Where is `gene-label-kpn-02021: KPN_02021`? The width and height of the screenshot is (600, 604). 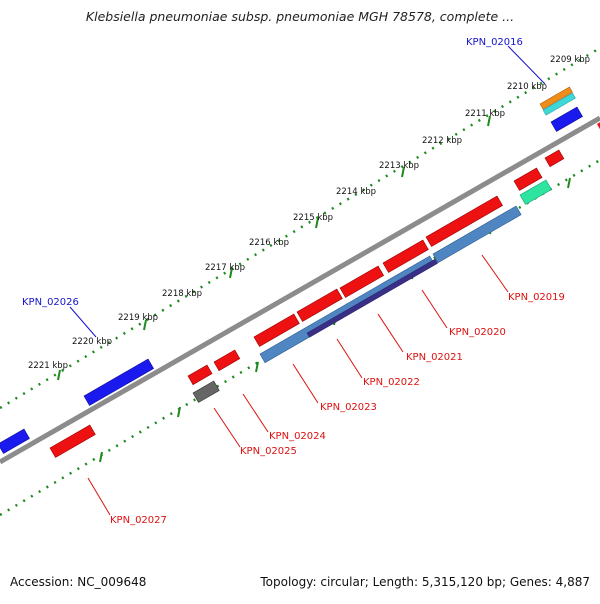
gene-label-kpn-02021: KPN_02021 is located at coordinates (434, 357).